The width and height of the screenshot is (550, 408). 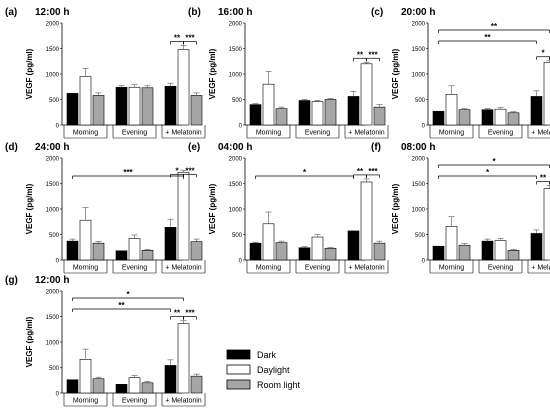 What do you see at coordinates (11, 12) in the screenshot?
I see `panel-label: (a)` at bounding box center [11, 12].